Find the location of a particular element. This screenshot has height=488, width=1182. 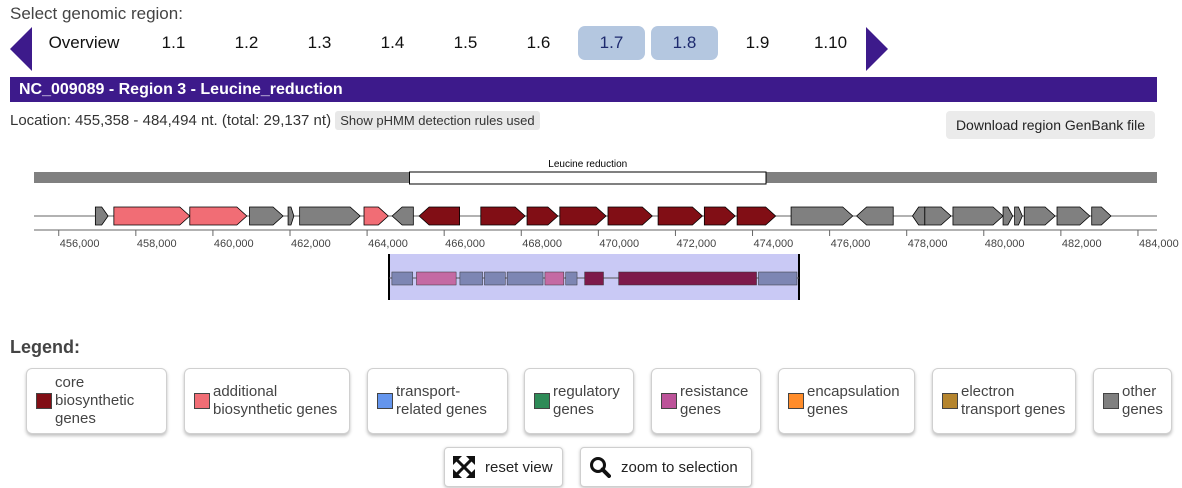

zoom-to-selection-button: zoom to selection is located at coordinates (666, 467).